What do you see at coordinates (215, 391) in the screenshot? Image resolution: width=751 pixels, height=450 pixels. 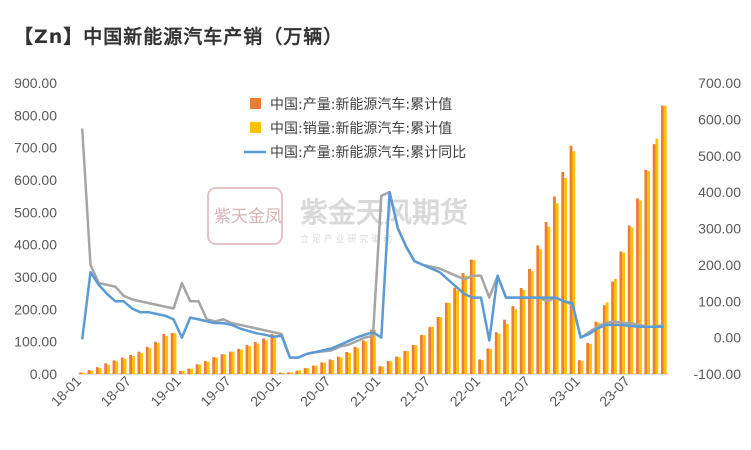 I see `x-tick-label: 19-07` at bounding box center [215, 391].